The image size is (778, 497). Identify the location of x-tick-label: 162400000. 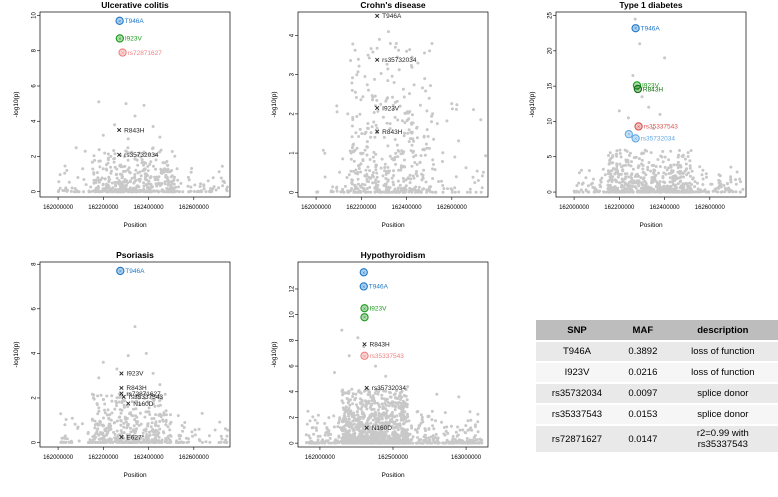
(149, 458).